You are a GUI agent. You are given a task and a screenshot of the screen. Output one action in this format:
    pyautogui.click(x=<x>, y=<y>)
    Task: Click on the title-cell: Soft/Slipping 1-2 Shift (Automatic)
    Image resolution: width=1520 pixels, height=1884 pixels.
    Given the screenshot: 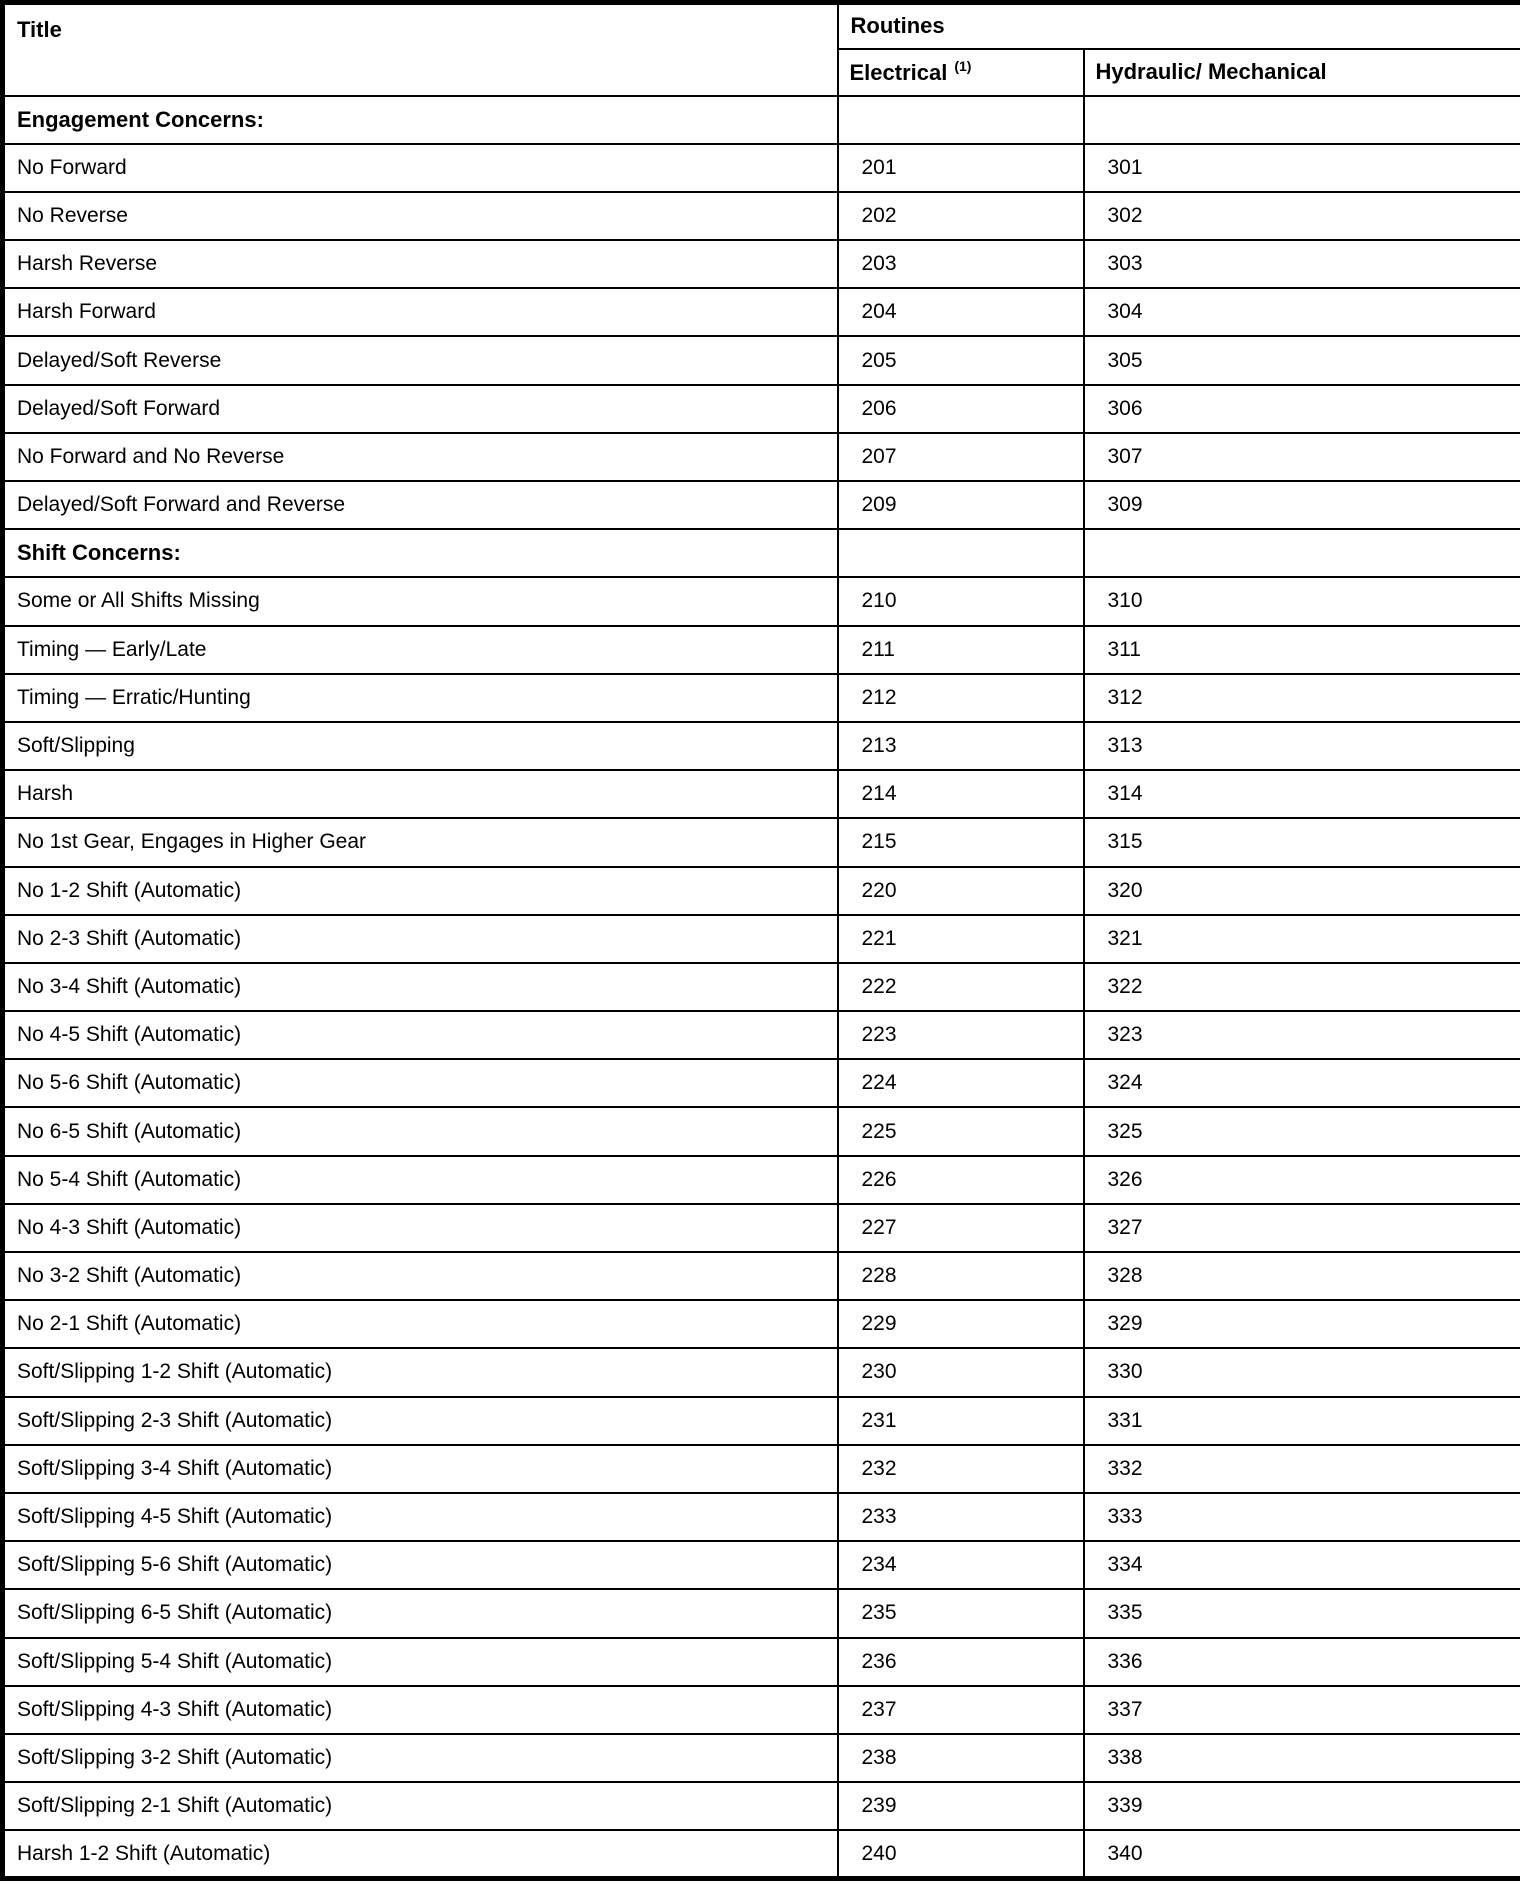 What is the action you would take?
    pyautogui.click(x=420, y=1372)
    